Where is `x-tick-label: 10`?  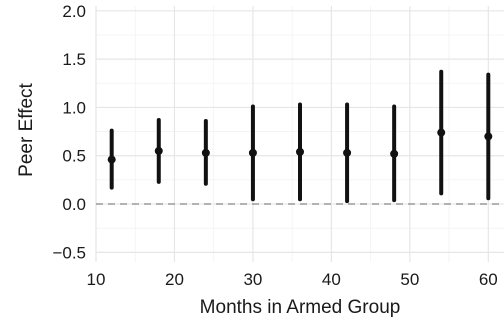
x-tick-label: 10 is located at coordinates (96, 279).